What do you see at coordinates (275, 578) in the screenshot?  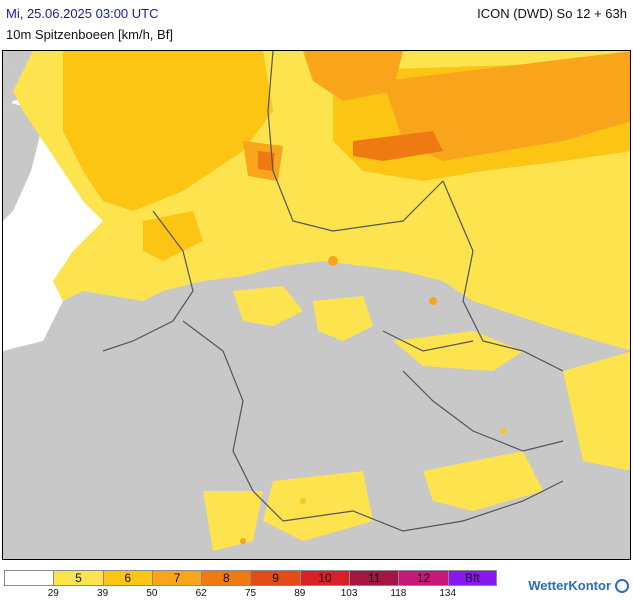 I see `legend-cell-9: 9` at bounding box center [275, 578].